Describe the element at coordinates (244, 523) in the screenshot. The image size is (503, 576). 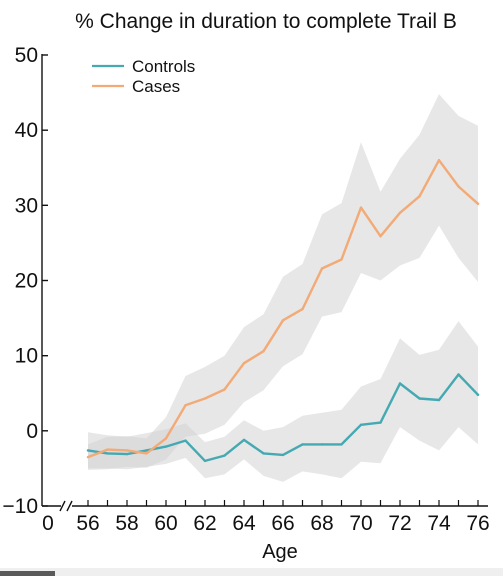
I see `x-tick-label: 64` at that location.